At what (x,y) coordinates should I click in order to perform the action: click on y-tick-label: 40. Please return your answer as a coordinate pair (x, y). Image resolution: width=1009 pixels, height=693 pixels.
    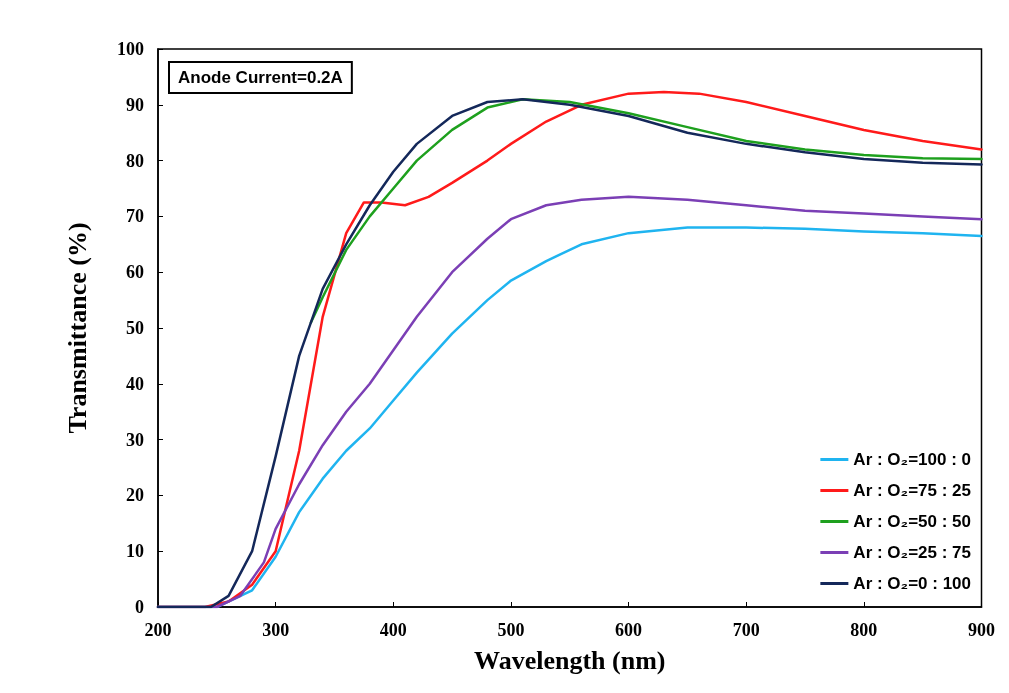
    Looking at the image, I should click on (135, 383).